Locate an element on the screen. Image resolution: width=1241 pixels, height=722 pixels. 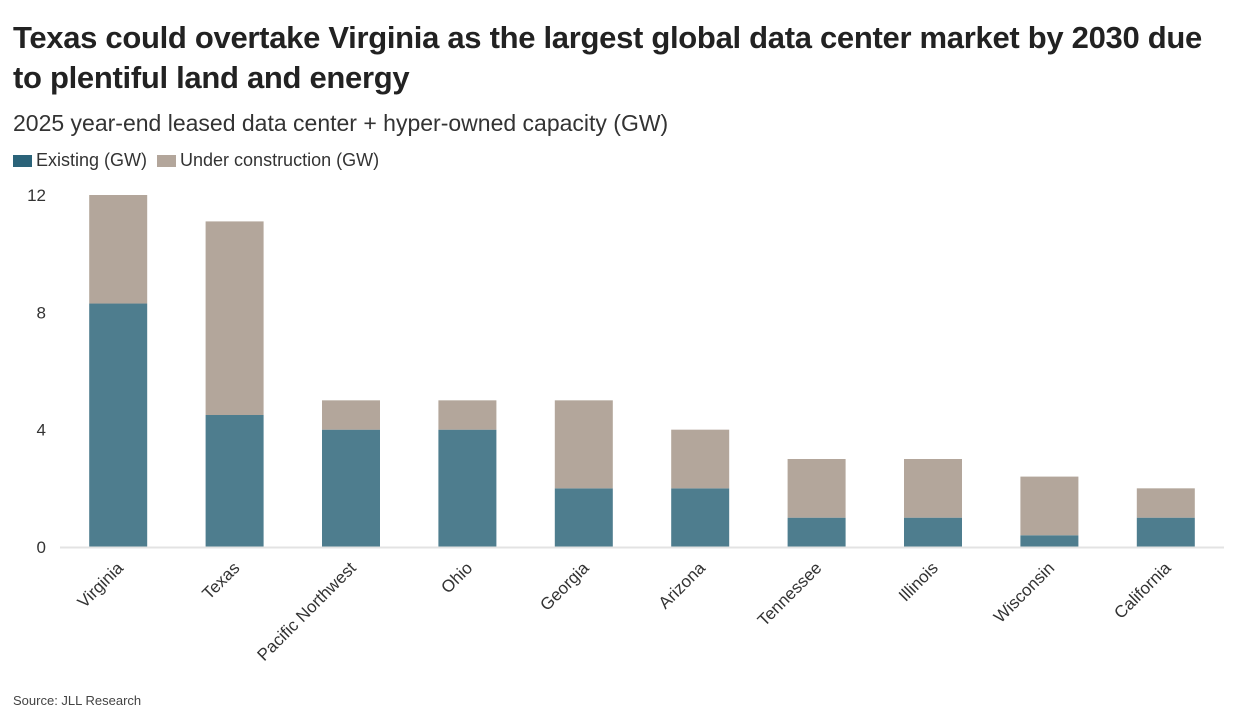
y-tick-label: 4 is located at coordinates (41, 430).